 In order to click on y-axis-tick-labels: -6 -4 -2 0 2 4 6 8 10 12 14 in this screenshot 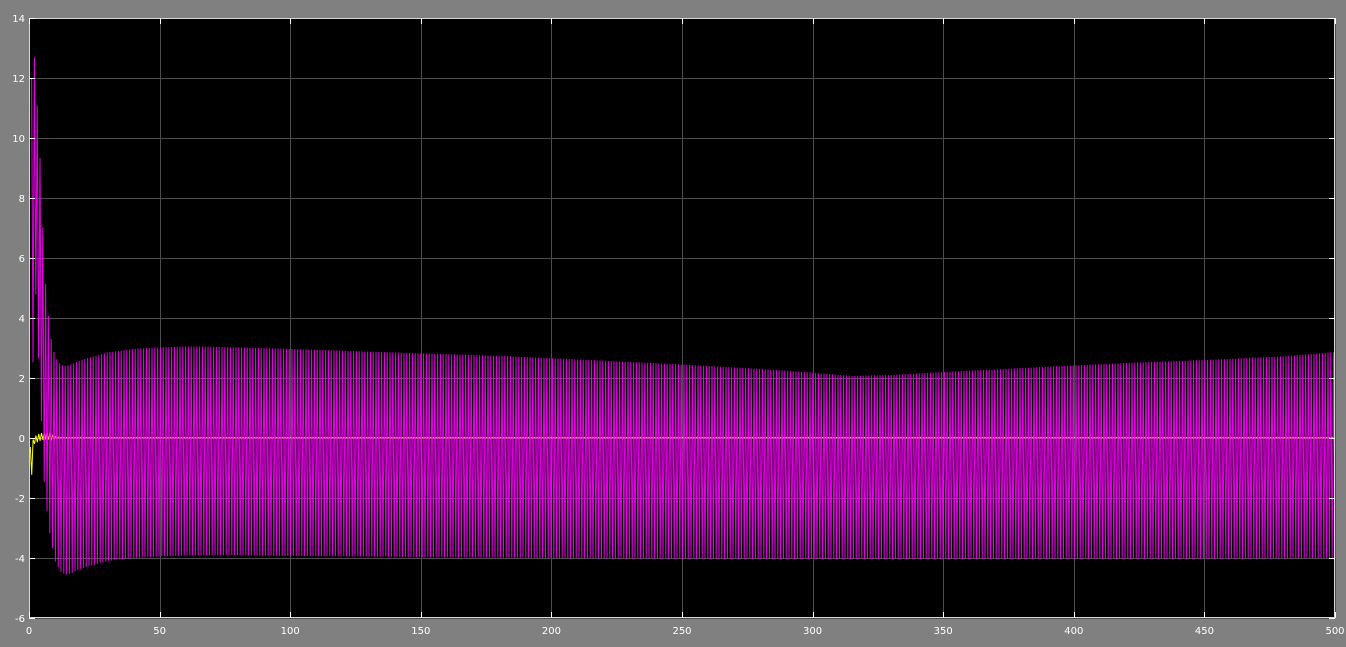, I will do `click(18, 319)`.